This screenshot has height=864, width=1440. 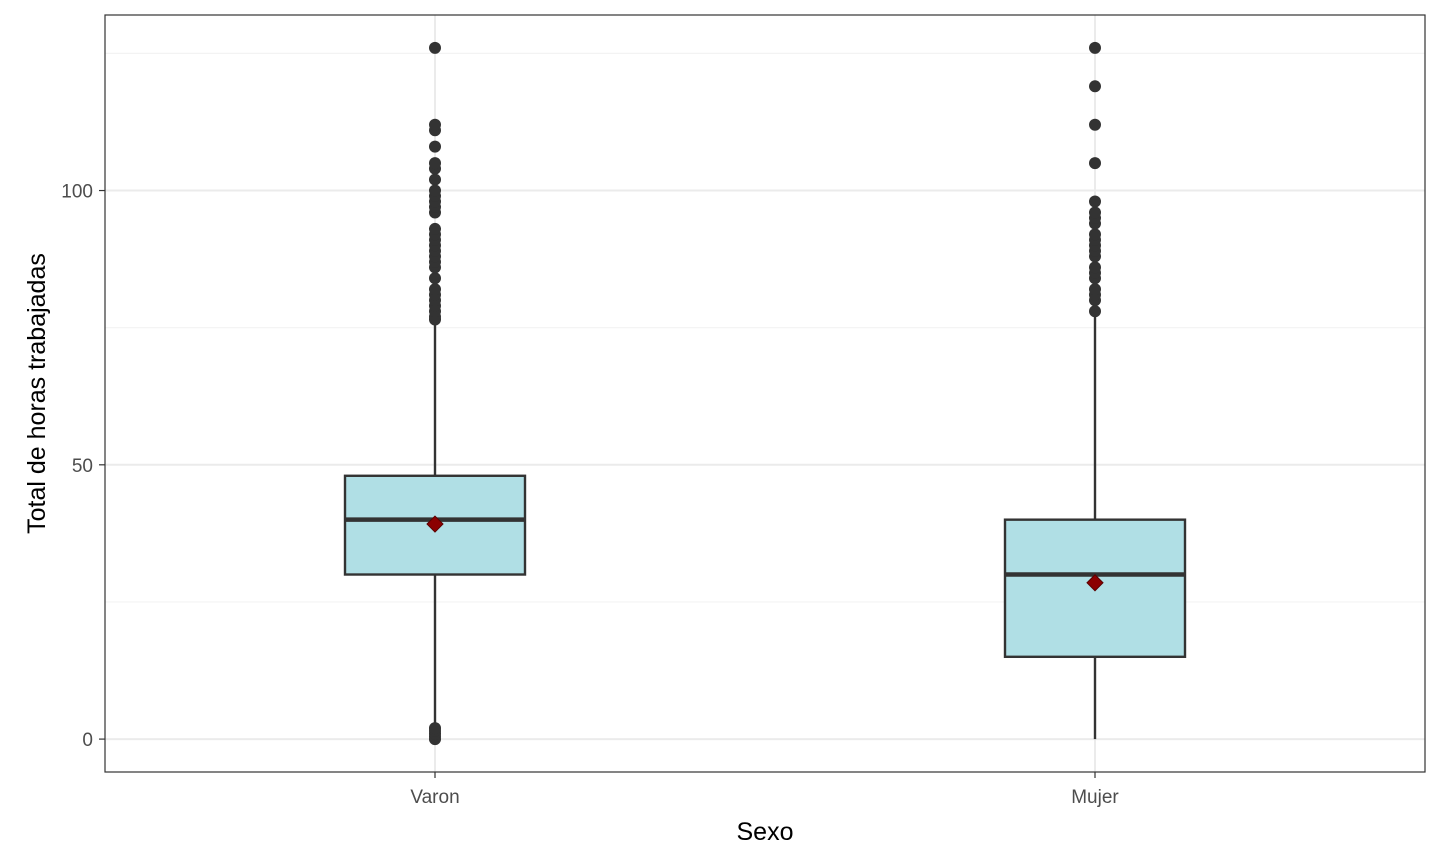 I want to click on y-axis-title: Total de horas trabajadas, so click(x=37, y=393).